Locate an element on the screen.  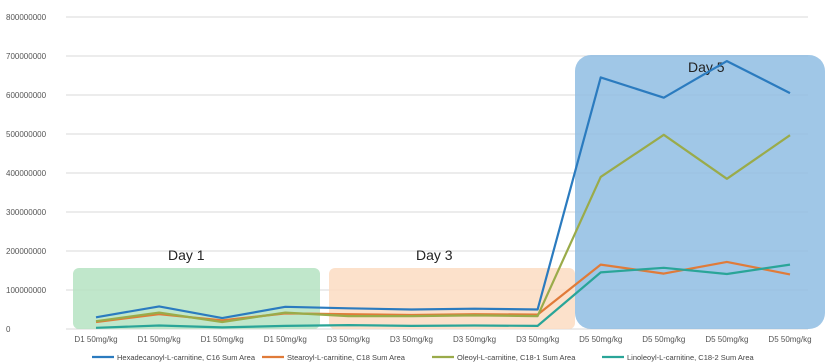
region-label: Day 5 is located at coordinates (706, 67).